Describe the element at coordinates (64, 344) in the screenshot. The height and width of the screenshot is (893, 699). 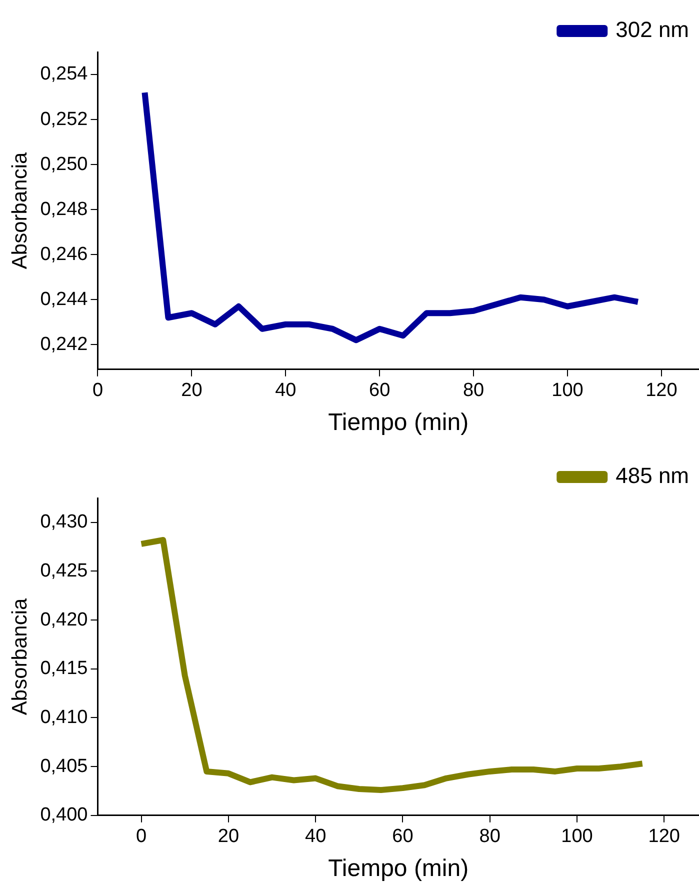
I see `y-tick-label: 0,242` at that location.